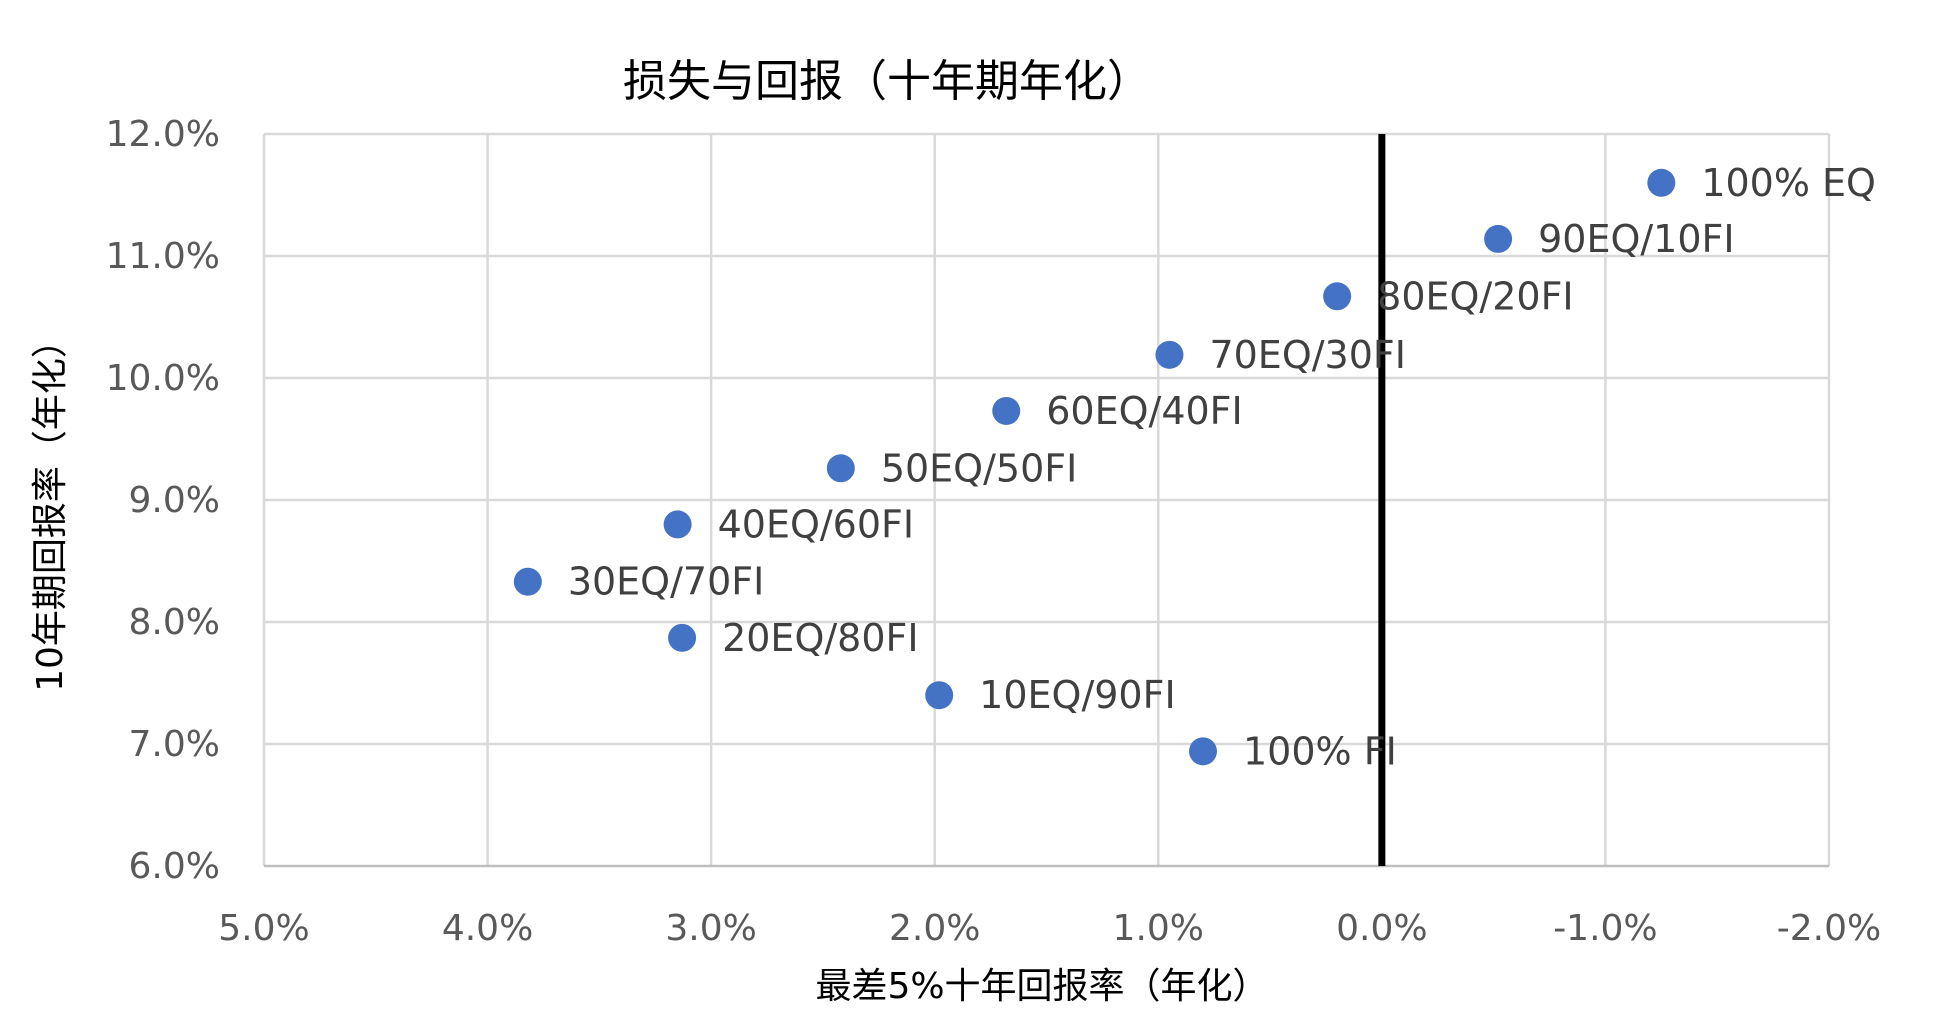 Image resolution: width=1951 pixels, height=1030 pixels. Describe the element at coordinates (816, 524) in the screenshot. I see `data-label: 40EQ/60FI` at that location.